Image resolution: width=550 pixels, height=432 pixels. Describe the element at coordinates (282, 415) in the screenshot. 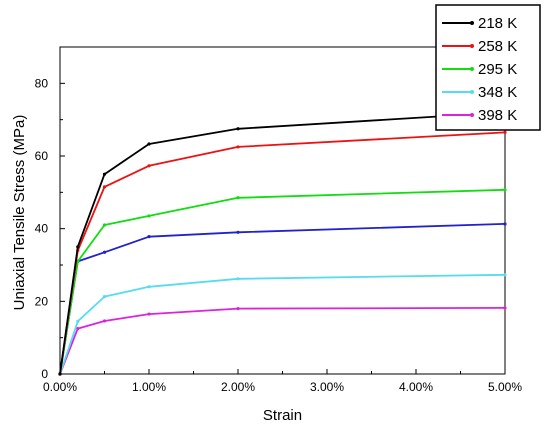

I see `x-axis-title: Strain` at that location.